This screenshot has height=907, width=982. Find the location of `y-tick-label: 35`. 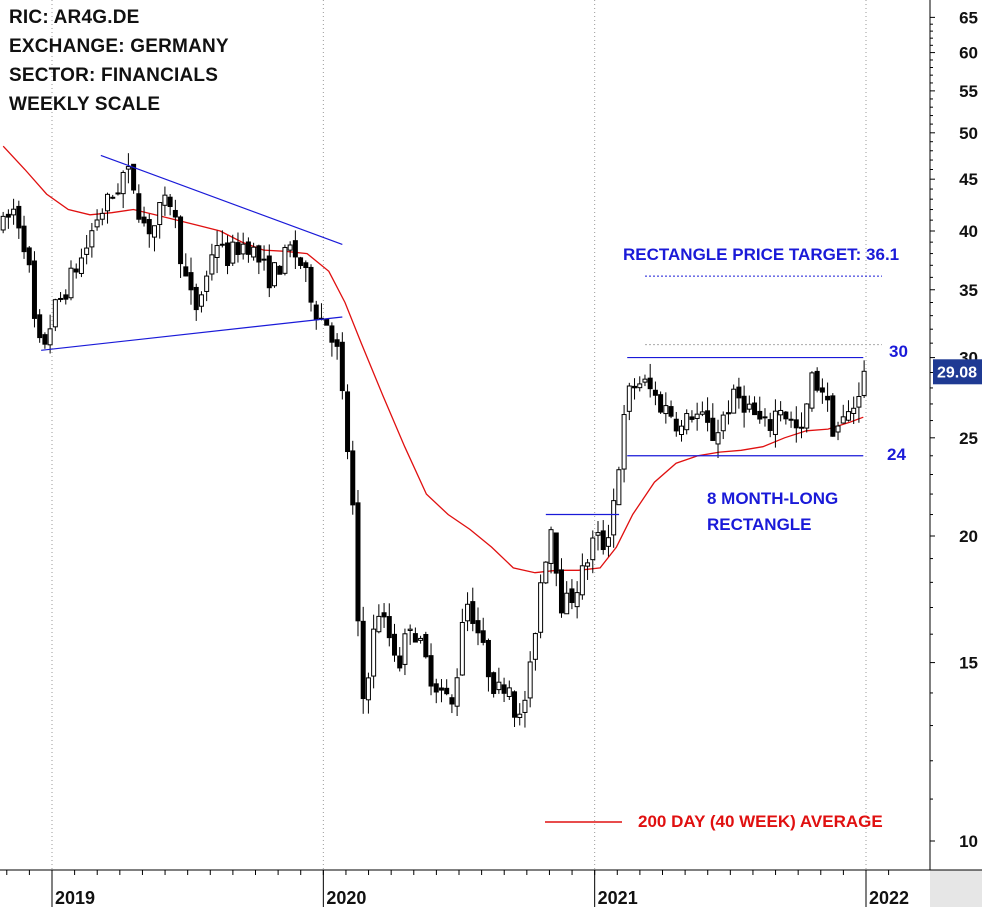

y-tick-label: 35 is located at coordinates (968, 290).